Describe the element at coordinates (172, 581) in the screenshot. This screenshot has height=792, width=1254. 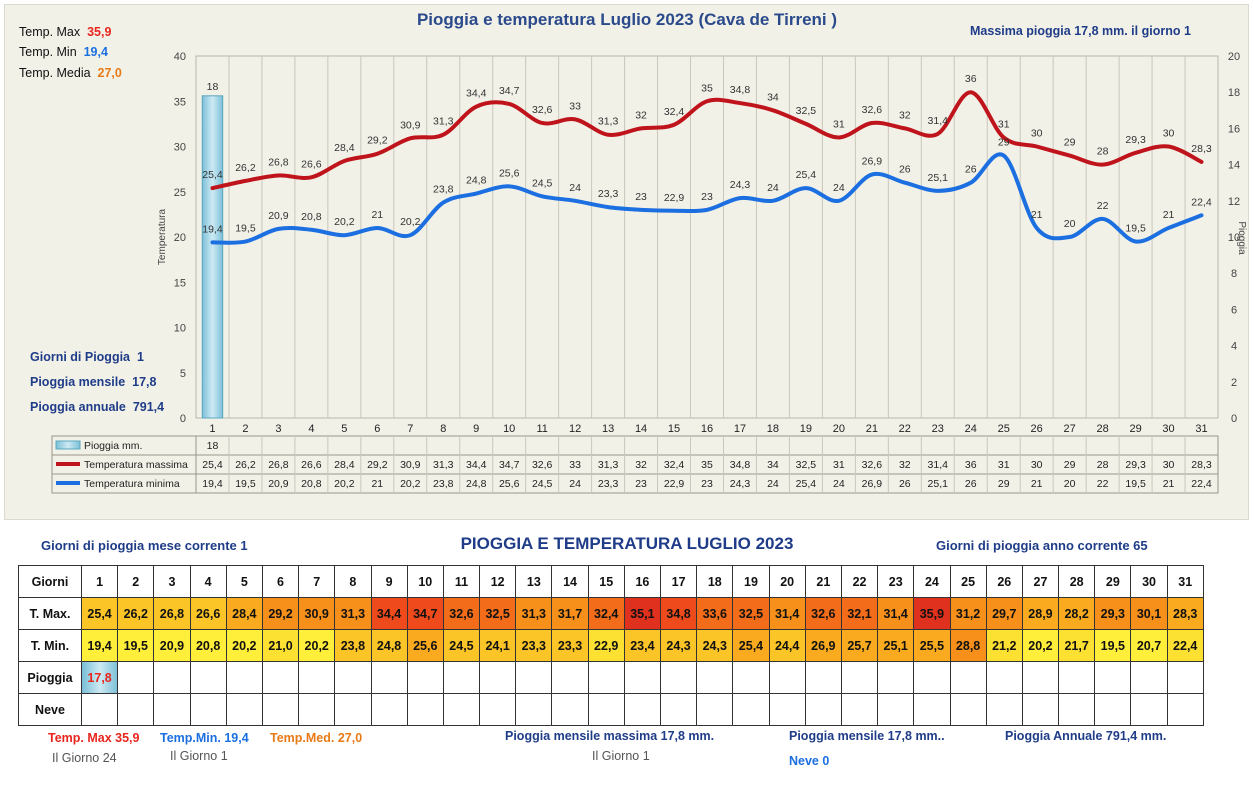
I see `summary-cell-days: 3` at that location.